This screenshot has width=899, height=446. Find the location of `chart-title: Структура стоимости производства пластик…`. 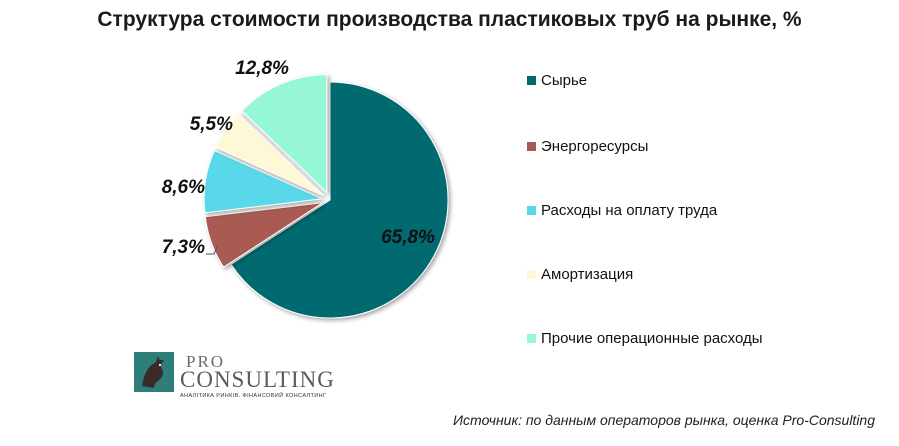

chart-title: Структура стоимости производства пластик… is located at coordinates (449, 19).